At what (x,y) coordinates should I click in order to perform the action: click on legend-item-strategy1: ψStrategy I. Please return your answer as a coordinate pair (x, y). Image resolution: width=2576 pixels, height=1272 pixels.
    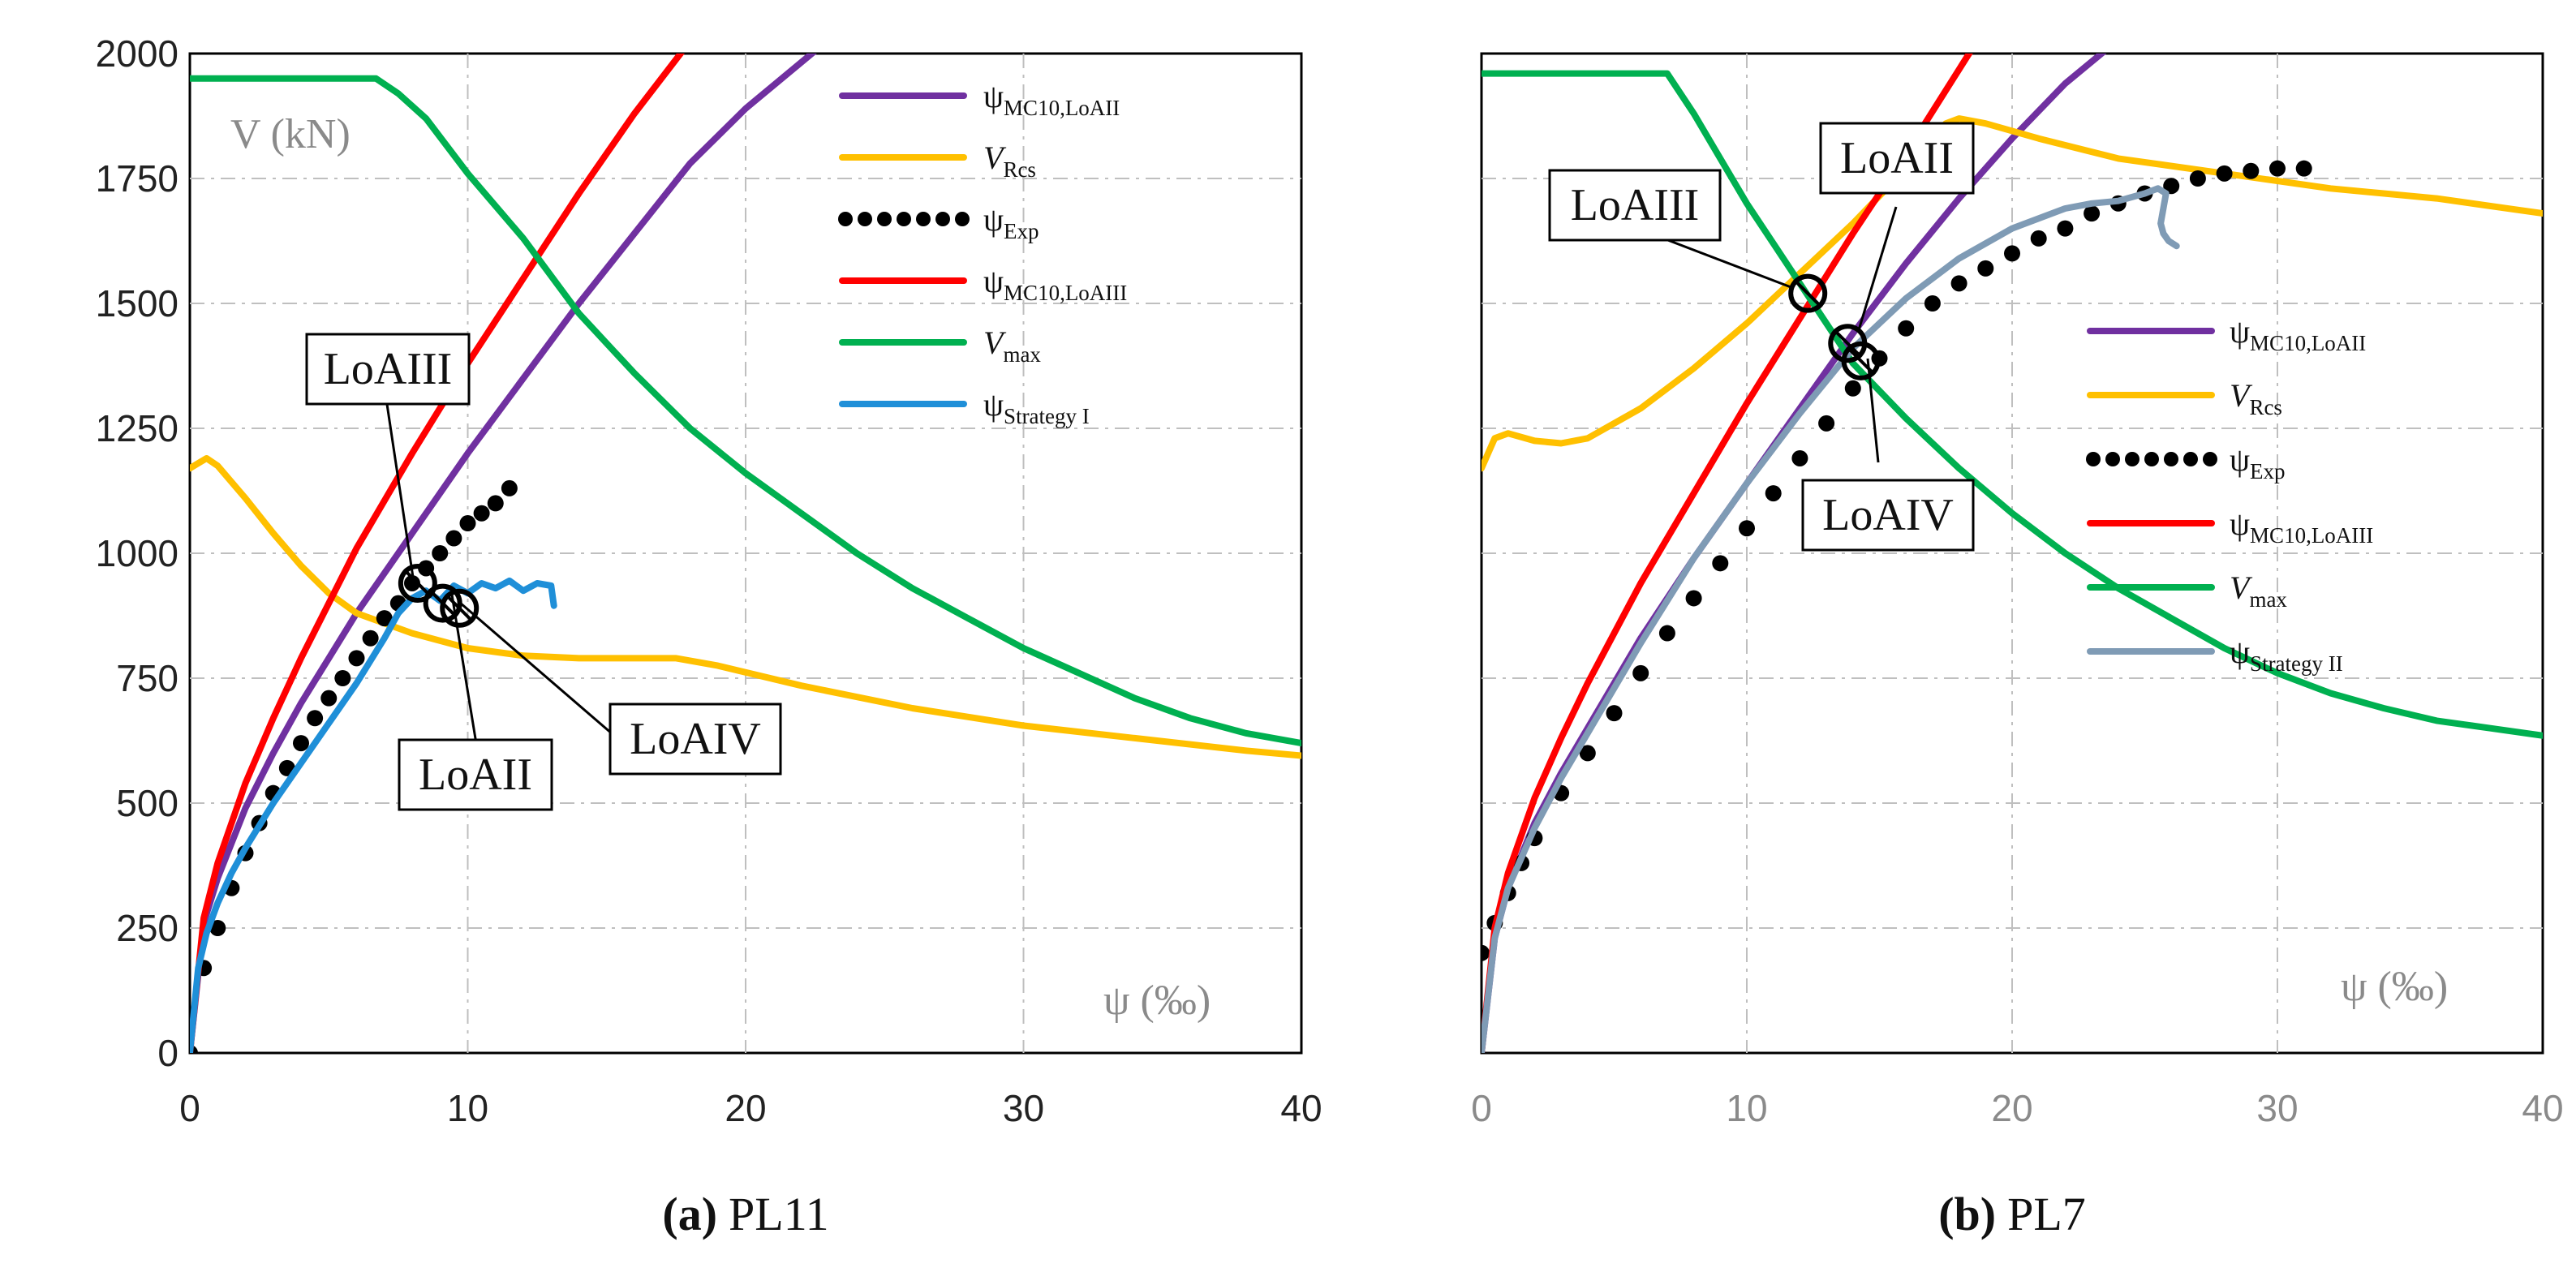
    Looking at the image, I should click on (964, 407).